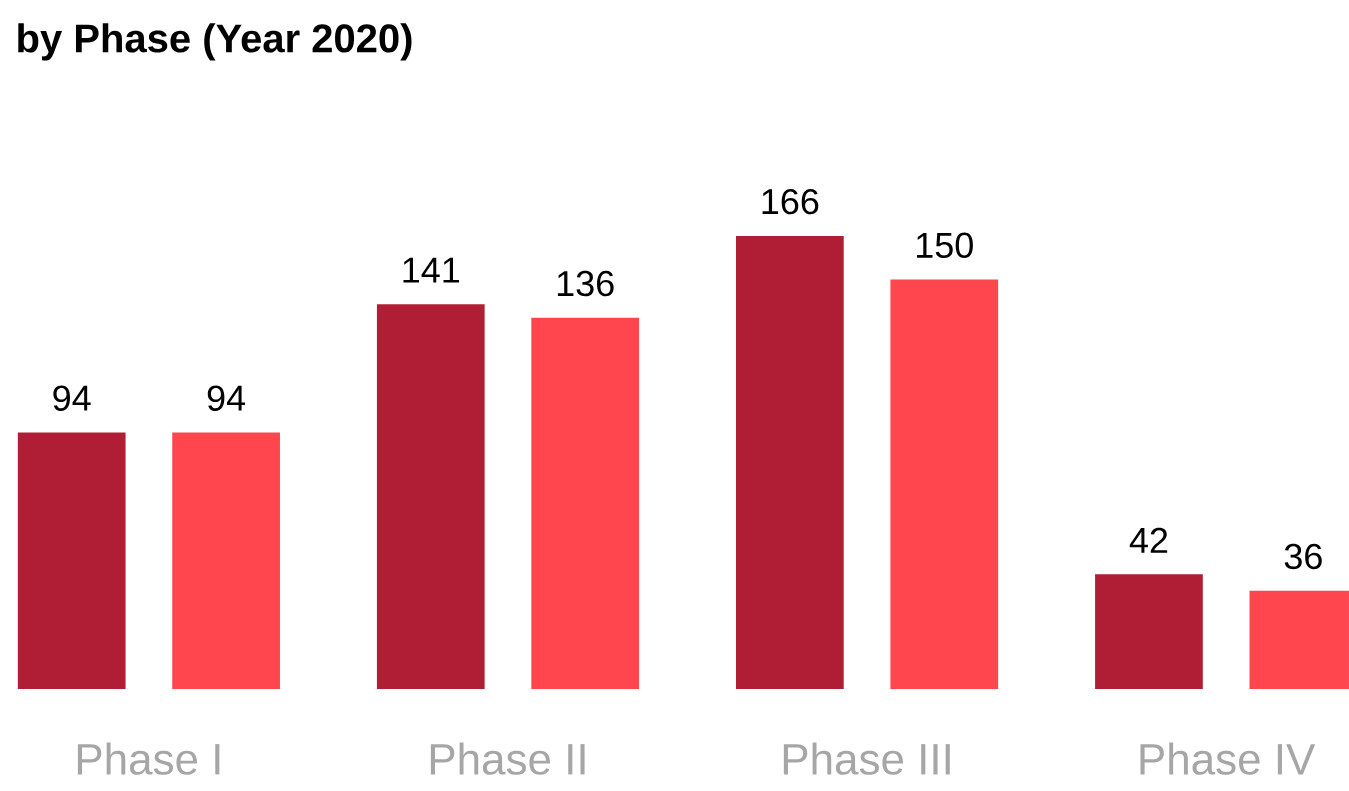 Image resolution: width=1349 pixels, height=791 pixels. What do you see at coordinates (866, 758) in the screenshot?
I see `x-tick-label: Phase III` at bounding box center [866, 758].